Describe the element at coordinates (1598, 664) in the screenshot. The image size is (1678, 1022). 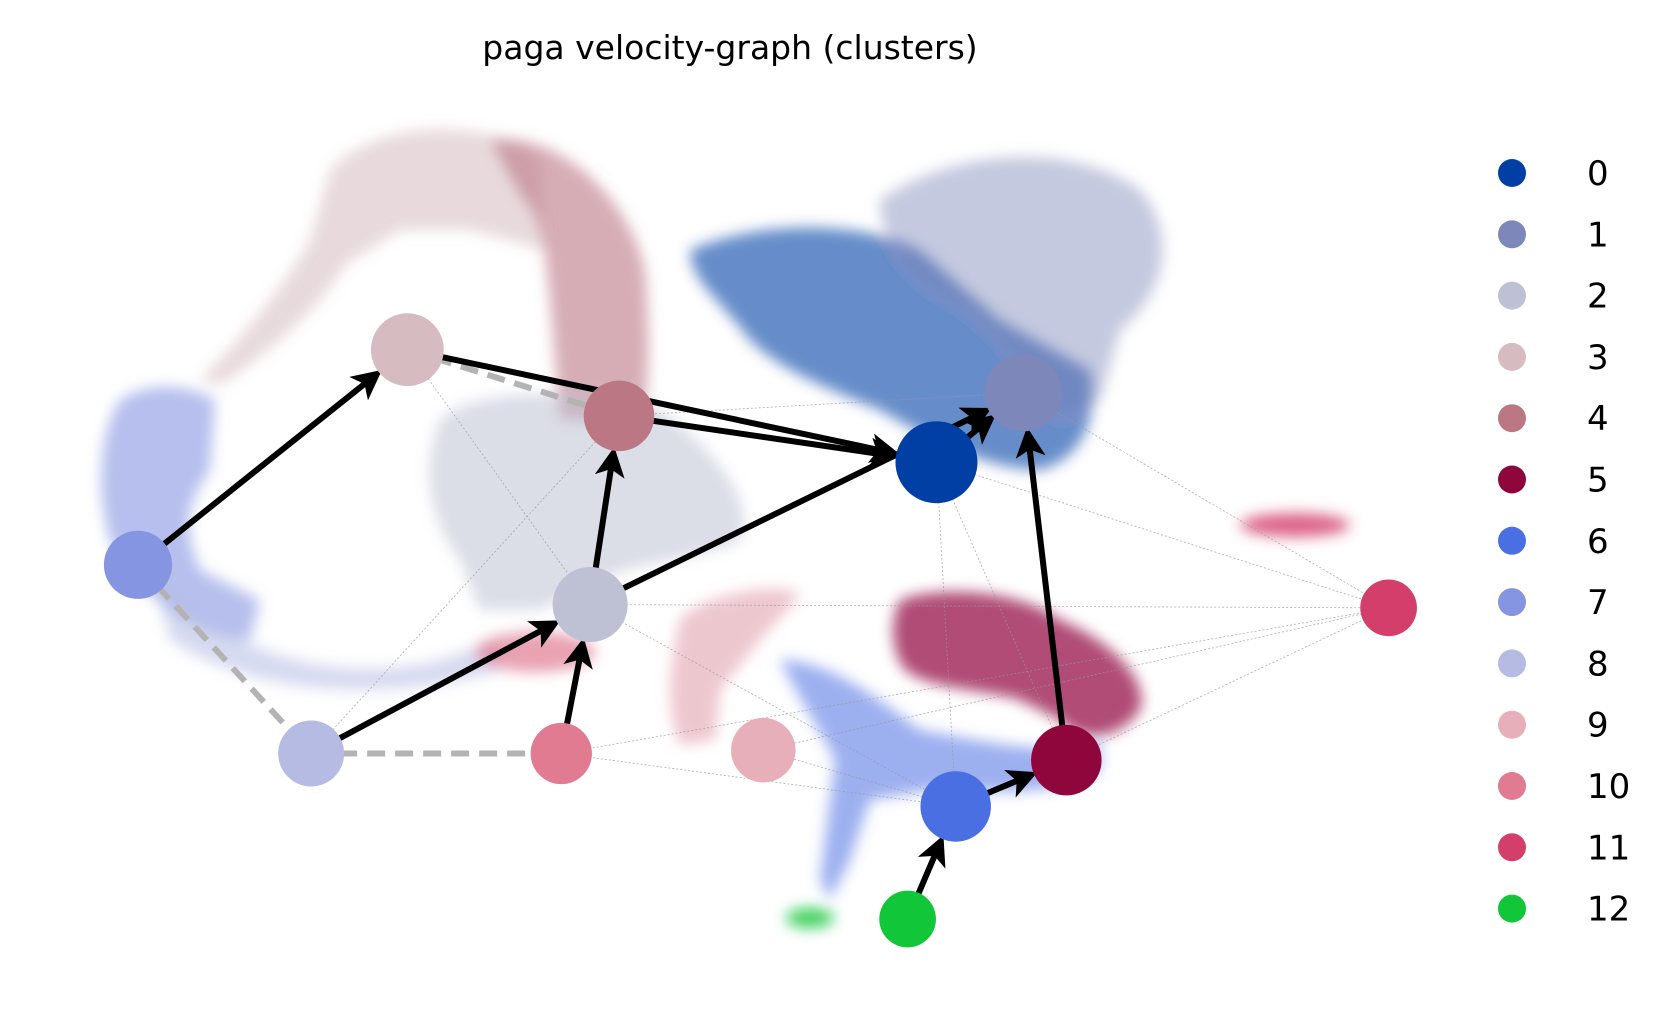
I see `legend-label-8: 8` at that location.